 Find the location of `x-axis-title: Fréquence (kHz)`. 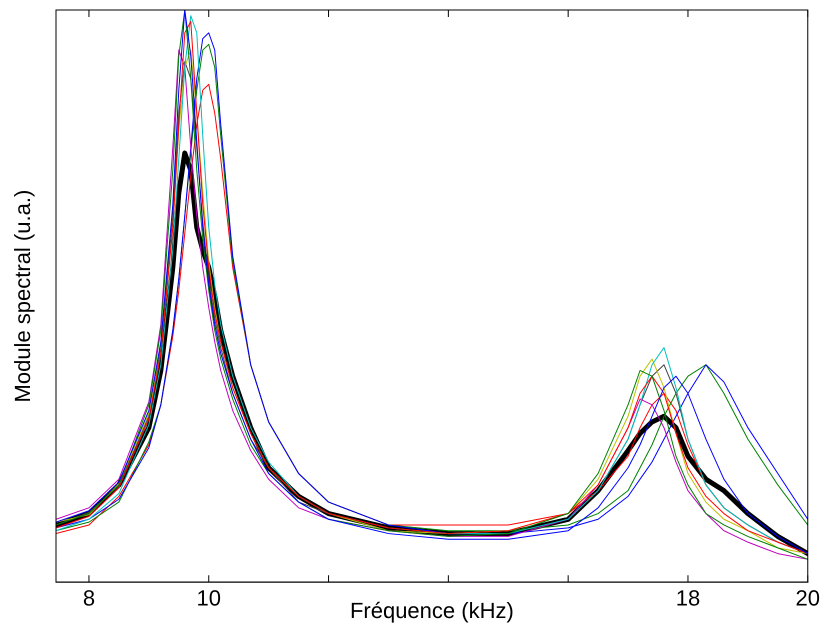

x-axis-title: Fréquence (kHz) is located at coordinates (432, 610).